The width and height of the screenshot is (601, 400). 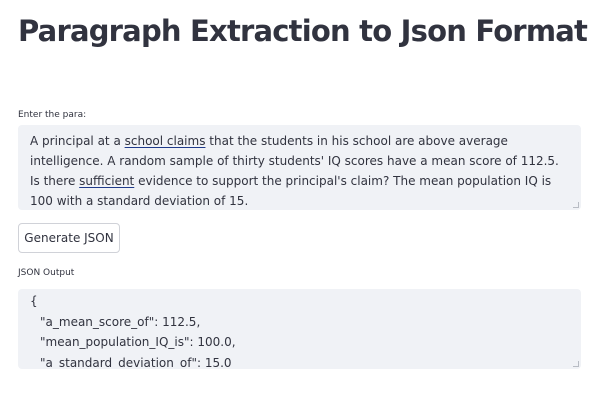 What do you see at coordinates (303, 31) in the screenshot?
I see `page-title: Paragraph Extraction to Json Format` at bounding box center [303, 31].